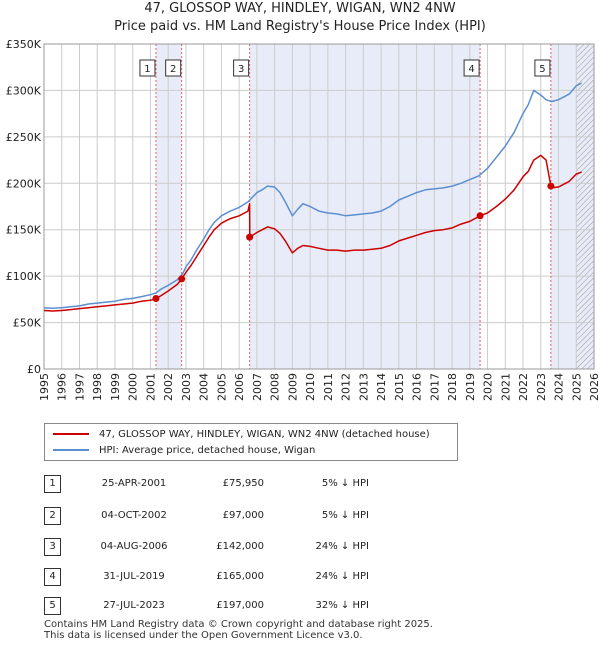 The height and width of the screenshot is (650, 600). Describe the element at coordinates (310, 387) in the screenshot. I see `x-tick-label: 2010` at that location.